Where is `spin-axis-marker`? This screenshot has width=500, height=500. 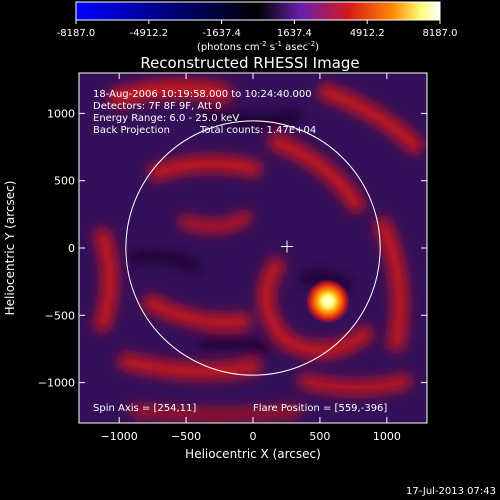
spin-axis-marker is located at coordinates (286, 246).